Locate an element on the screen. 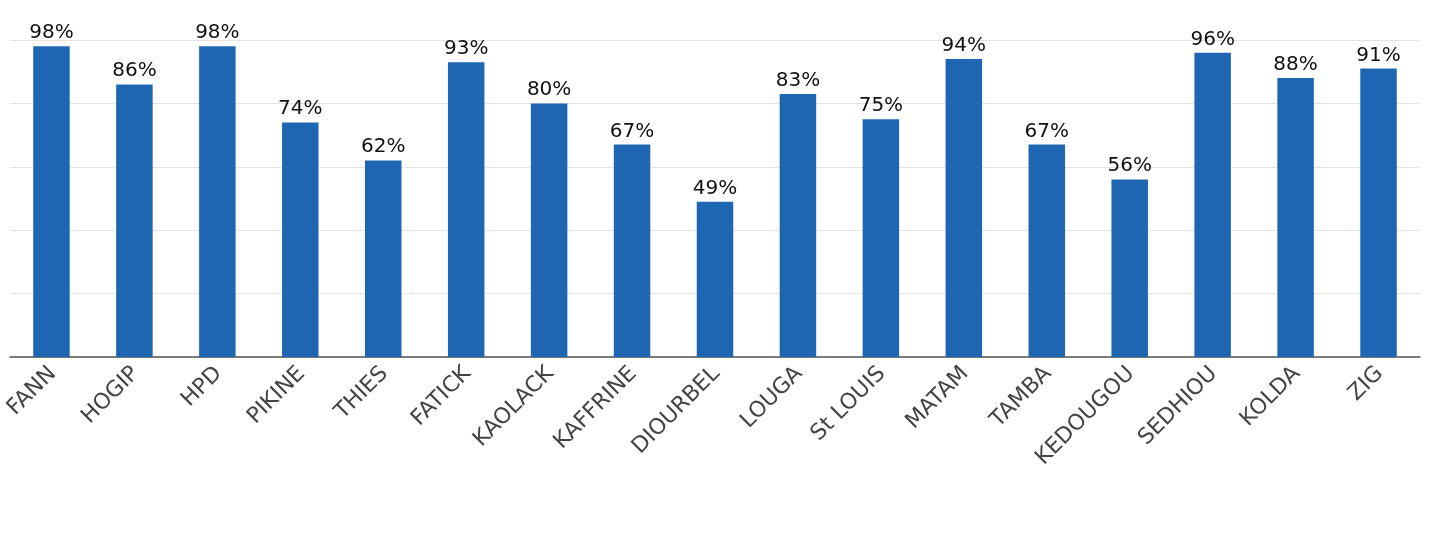 This screenshot has width=1438, height=537. data-label: 83% is located at coordinates (798, 78).